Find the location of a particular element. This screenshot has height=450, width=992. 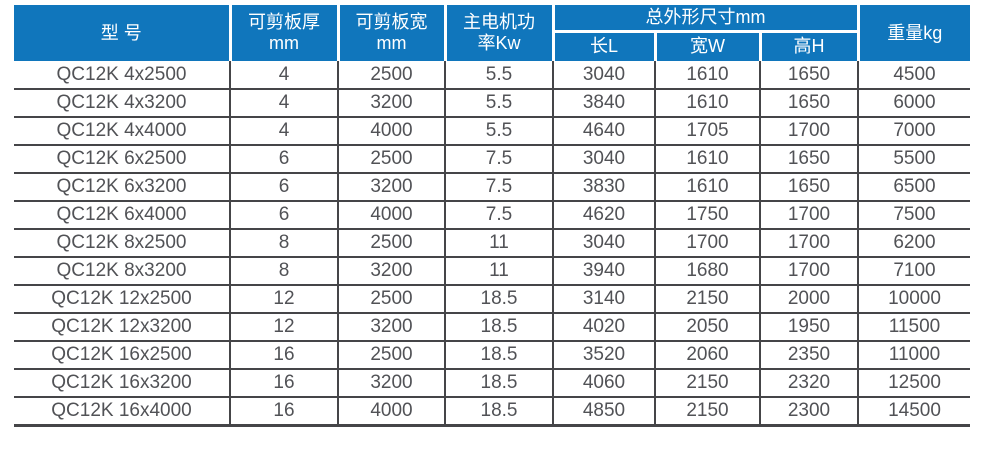

header-sheet-width-line2: mm is located at coordinates (391, 43).